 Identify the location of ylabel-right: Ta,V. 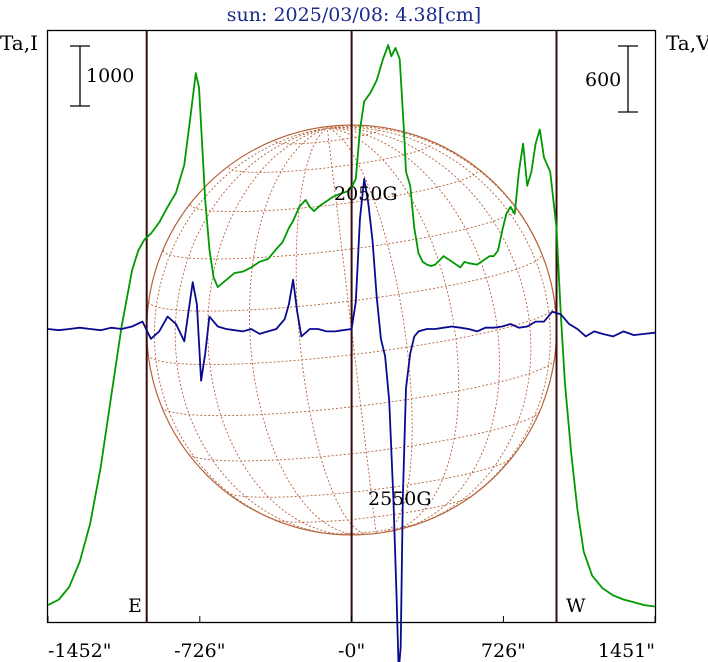
(687, 43).